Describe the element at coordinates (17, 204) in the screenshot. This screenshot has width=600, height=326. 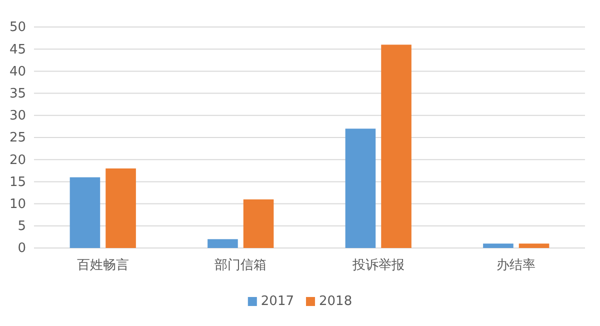
I see `y-tick-label: 10` at that location.